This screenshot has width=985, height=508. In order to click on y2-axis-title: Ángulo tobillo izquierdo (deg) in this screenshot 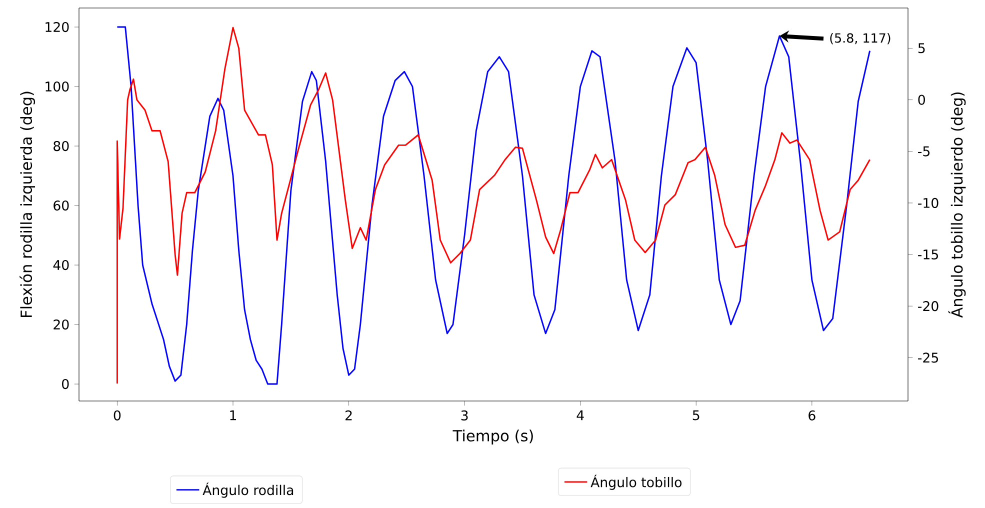, I will do `click(957, 205)`.